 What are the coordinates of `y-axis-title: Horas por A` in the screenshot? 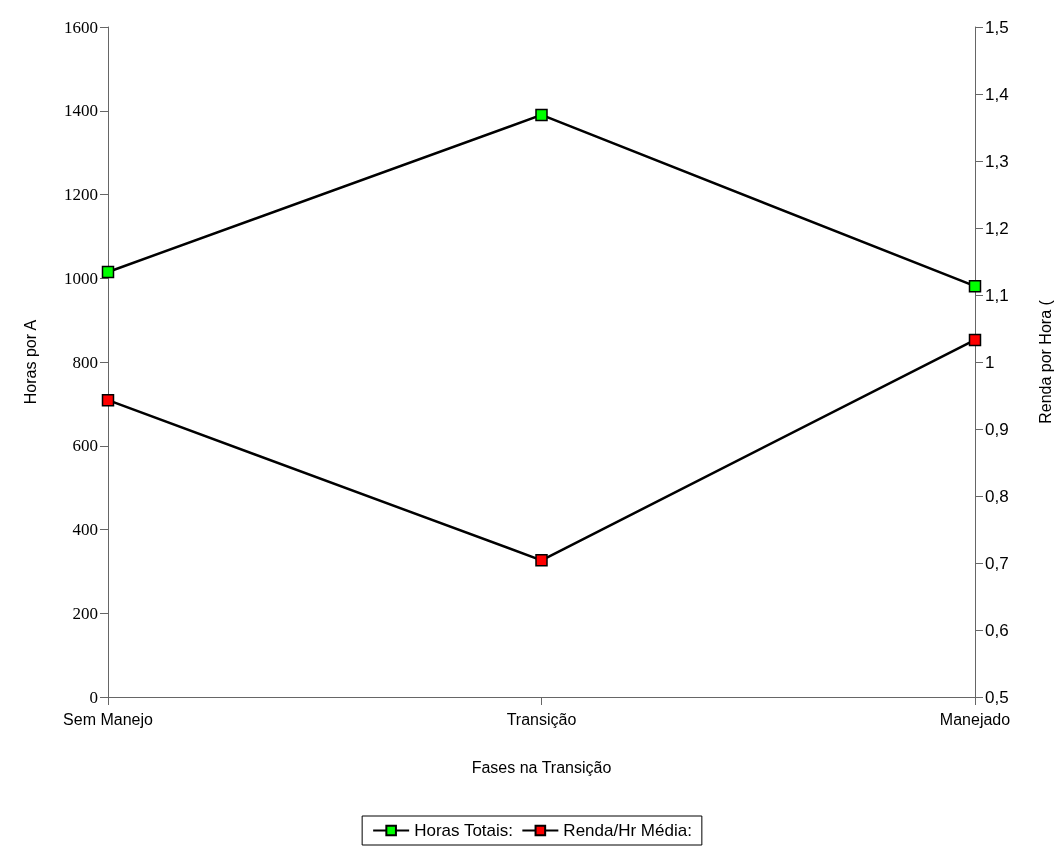 It's located at (30, 362).